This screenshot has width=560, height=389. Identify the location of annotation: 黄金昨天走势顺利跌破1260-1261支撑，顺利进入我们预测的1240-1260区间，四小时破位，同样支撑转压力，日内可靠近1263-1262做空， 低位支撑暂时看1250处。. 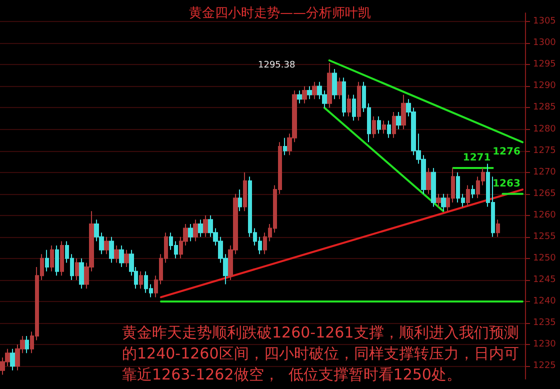
(320, 354).